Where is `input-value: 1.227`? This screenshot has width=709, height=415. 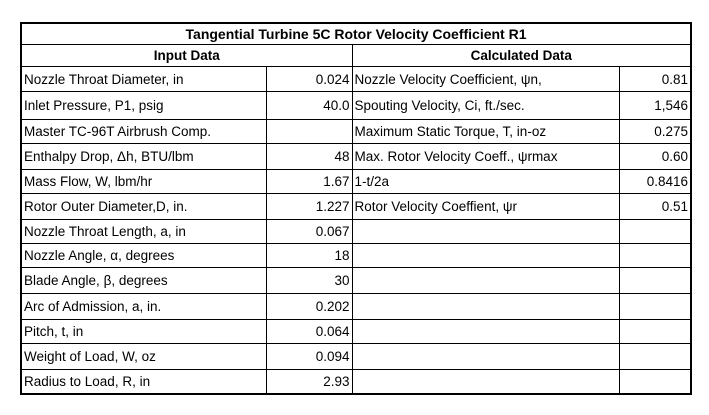
input-value: 1.227 is located at coordinates (309, 206).